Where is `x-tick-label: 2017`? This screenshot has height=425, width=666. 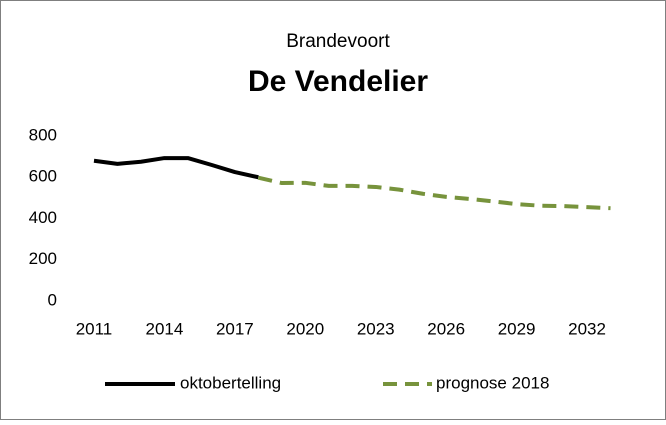
x-tick-label: 2017 is located at coordinates (235, 328).